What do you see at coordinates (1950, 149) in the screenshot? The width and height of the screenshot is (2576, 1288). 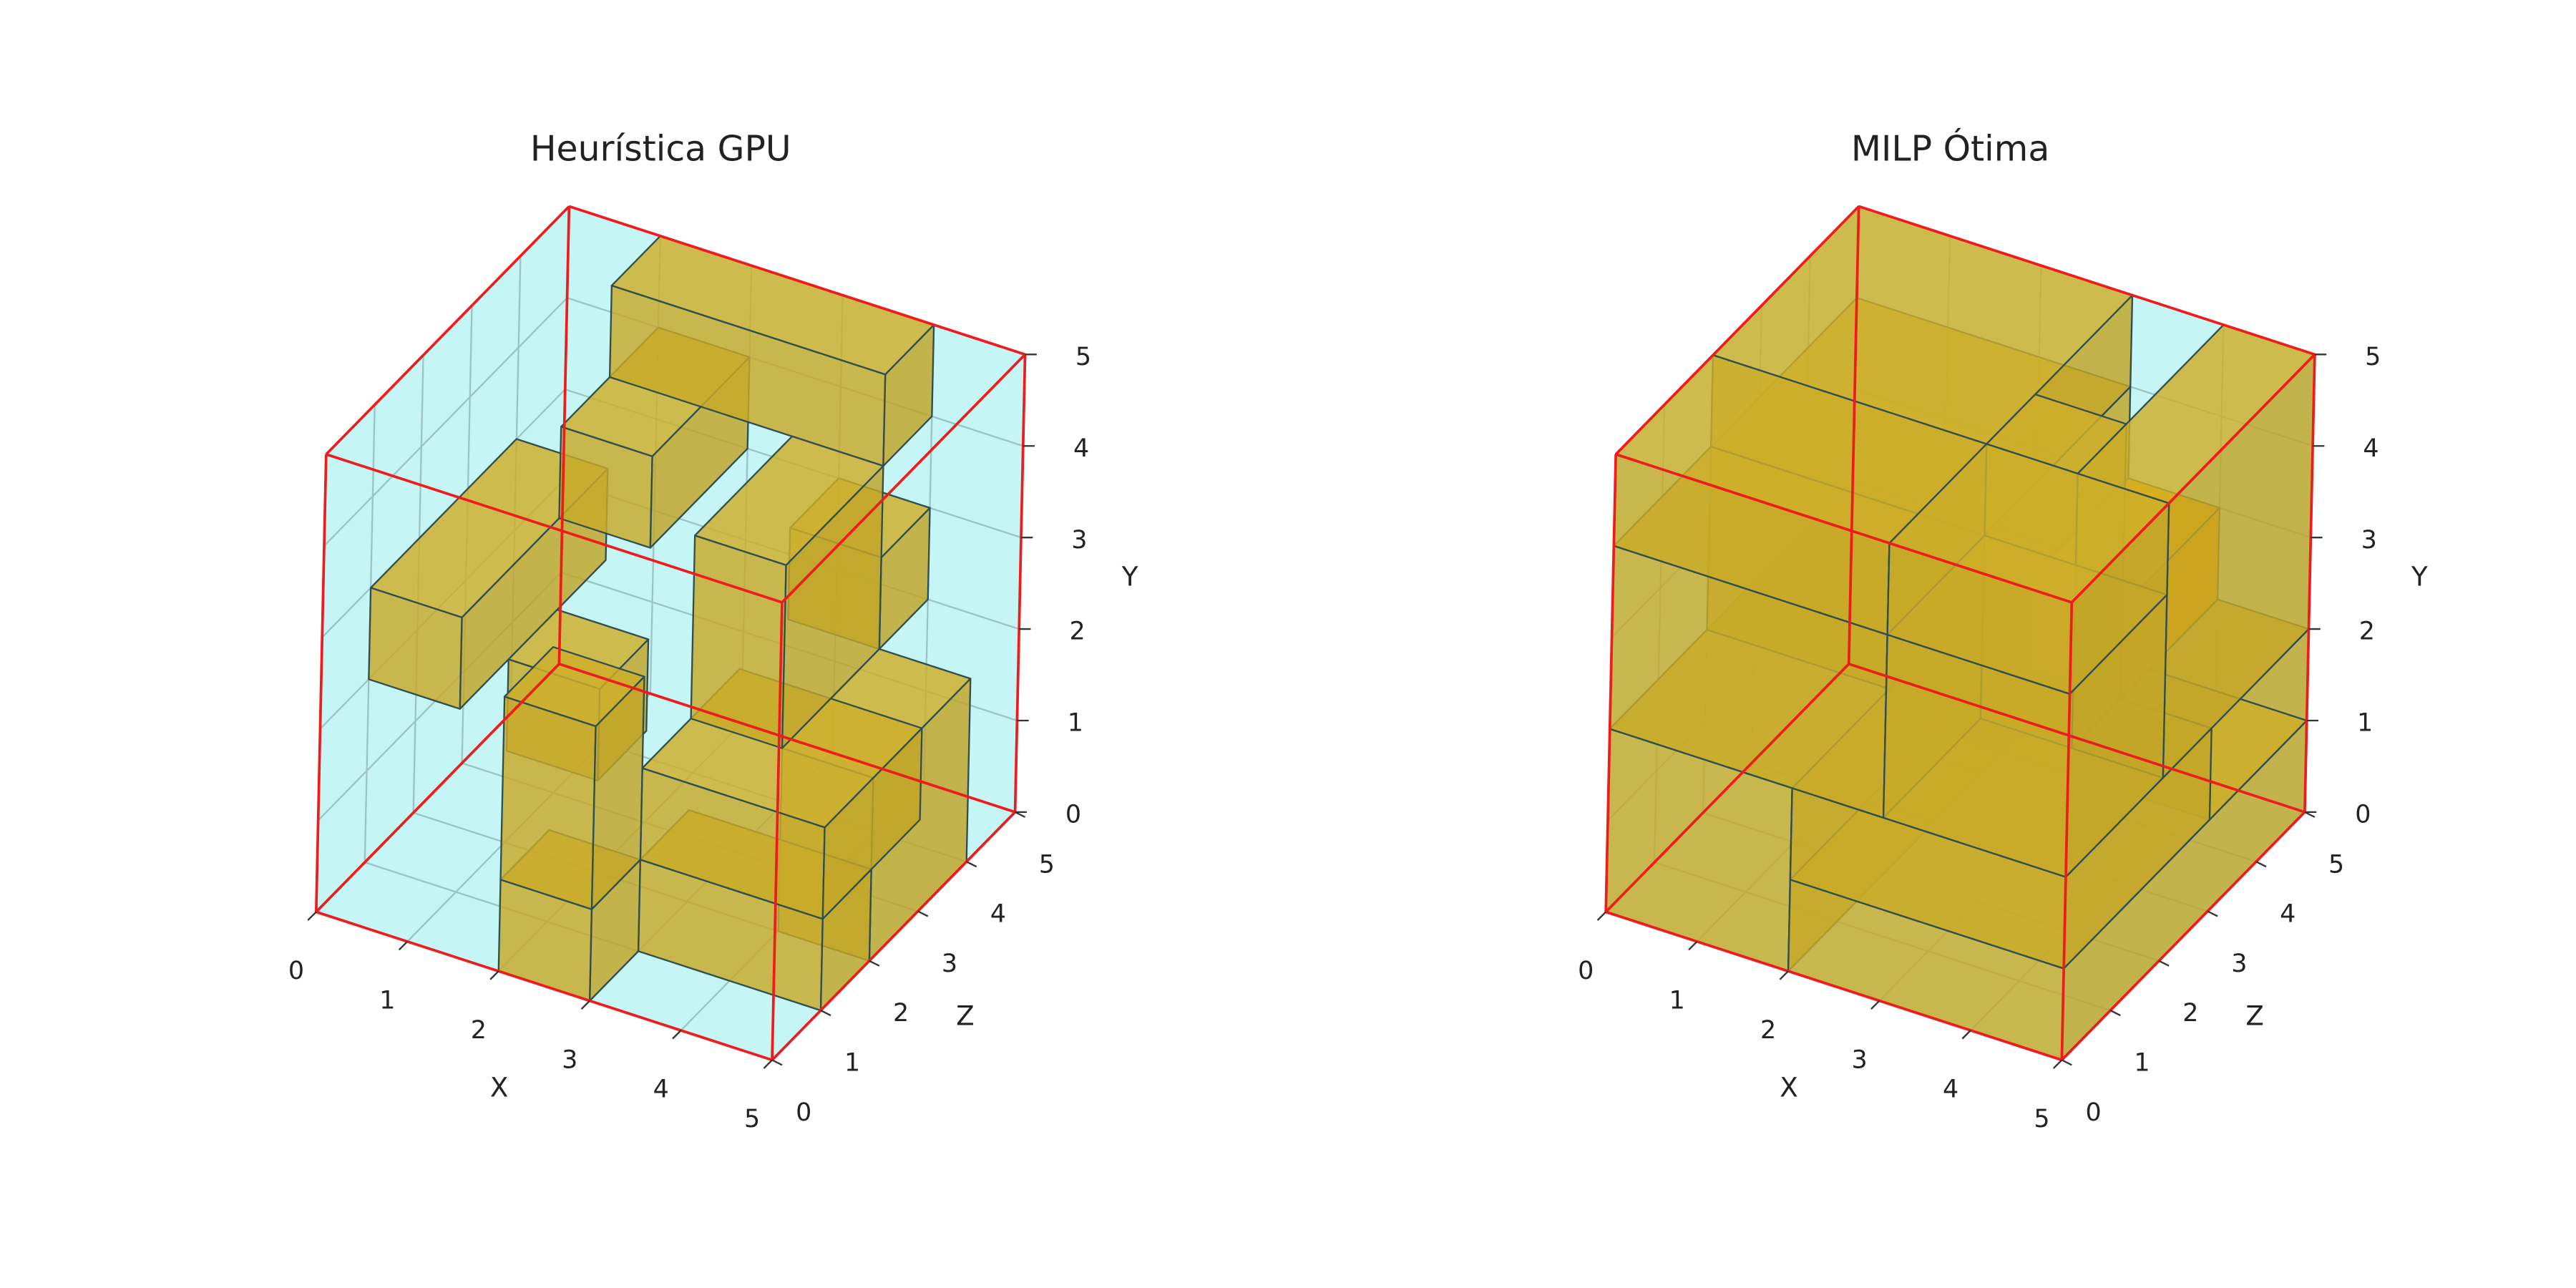 I see `chart-title: MILP Ótima` at bounding box center [1950, 149].